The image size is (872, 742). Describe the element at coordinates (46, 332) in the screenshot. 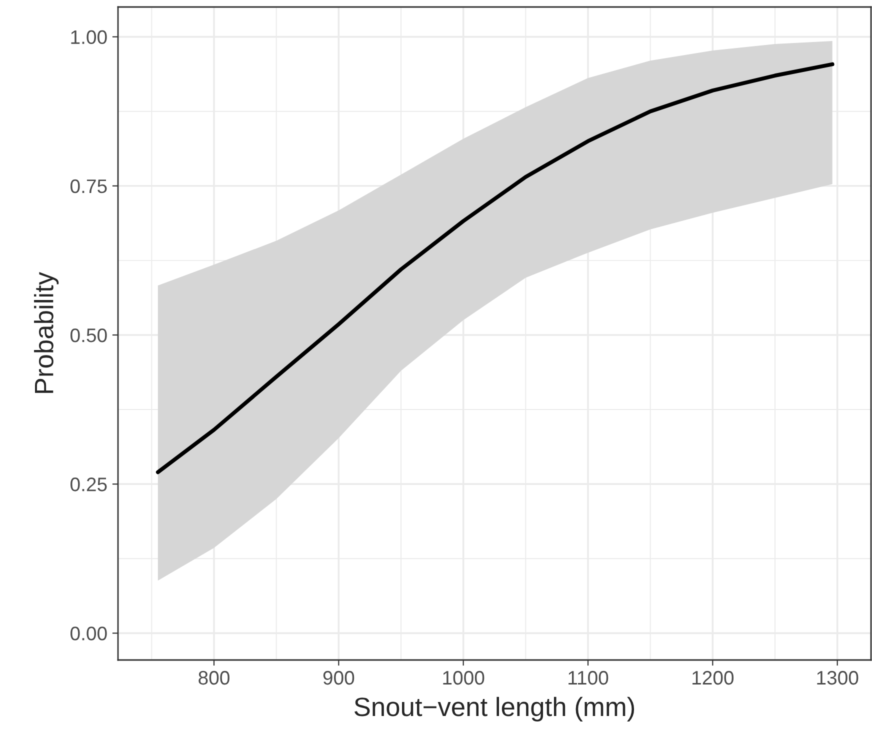

I see `y-axis-title: Probability` at that location.